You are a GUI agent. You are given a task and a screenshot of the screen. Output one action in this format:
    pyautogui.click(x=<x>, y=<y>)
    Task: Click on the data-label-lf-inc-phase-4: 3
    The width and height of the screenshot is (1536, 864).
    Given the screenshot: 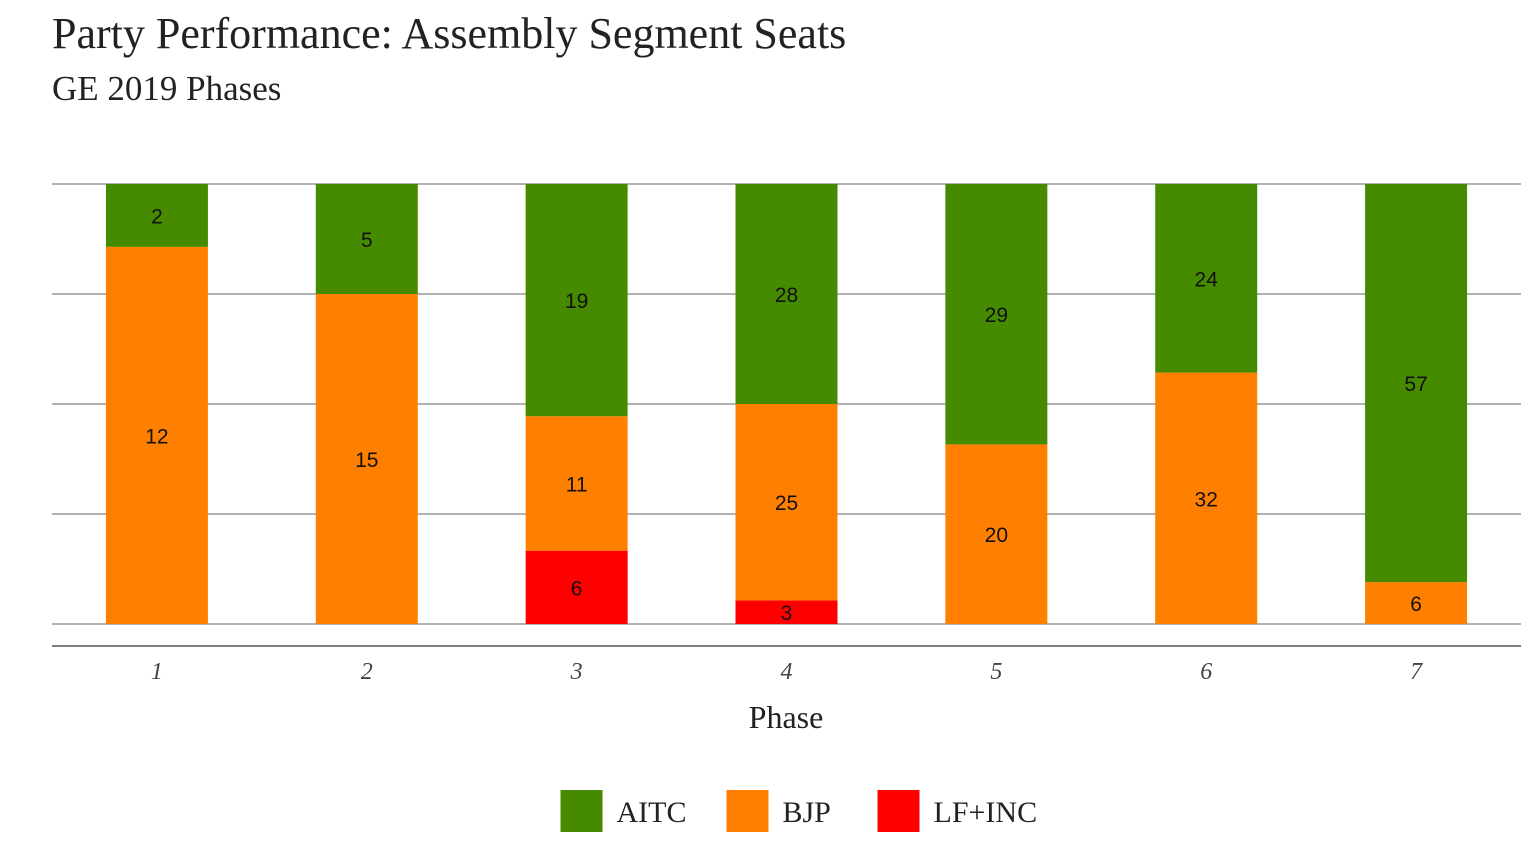 What is the action you would take?
    pyautogui.click(x=787, y=613)
    